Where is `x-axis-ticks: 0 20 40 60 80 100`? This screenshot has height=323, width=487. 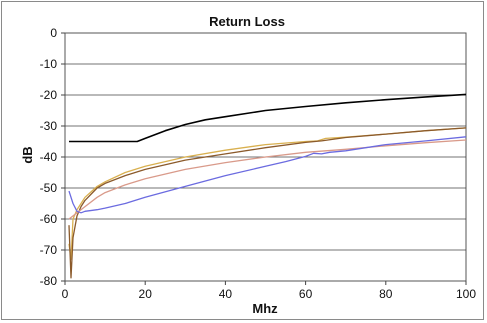 x-axis-ticks: 0 20 40 60 80 100 is located at coordinates (269, 291).